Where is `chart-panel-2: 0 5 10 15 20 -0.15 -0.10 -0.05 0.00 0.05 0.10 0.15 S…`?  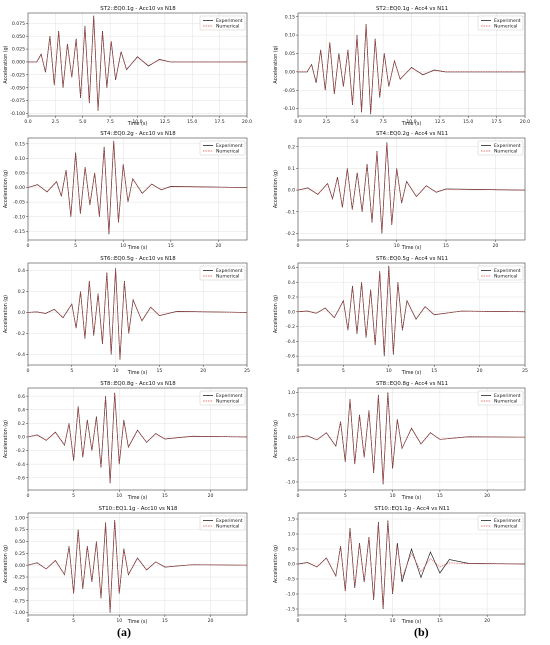 chart-panel-2: 0 5 10 15 20 -0.15 -0.10 -0.05 0.00 0.05 0.10 0.15 S… is located at coordinates (125, 191).